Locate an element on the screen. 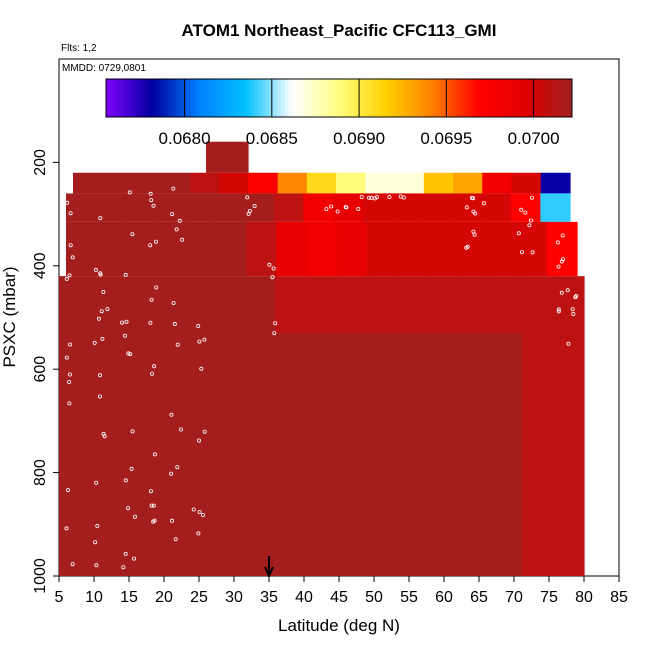 This screenshot has width=650, height=650. x-tick-label: 25 is located at coordinates (199, 597).